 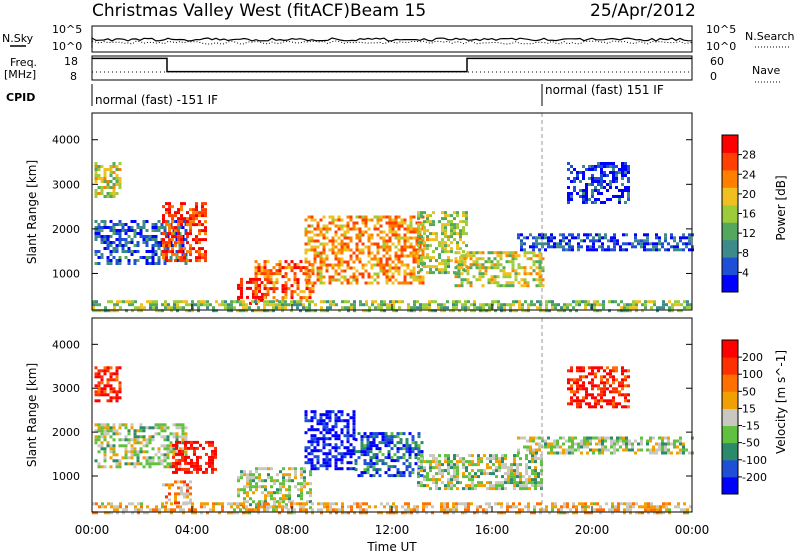 I want to click on velocity-cb-tick-100: 100, so click(x=752, y=374).